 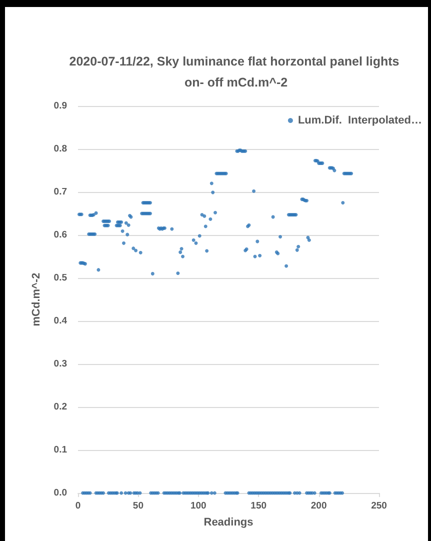 I want to click on x-tick-label: 250, so click(x=379, y=506).